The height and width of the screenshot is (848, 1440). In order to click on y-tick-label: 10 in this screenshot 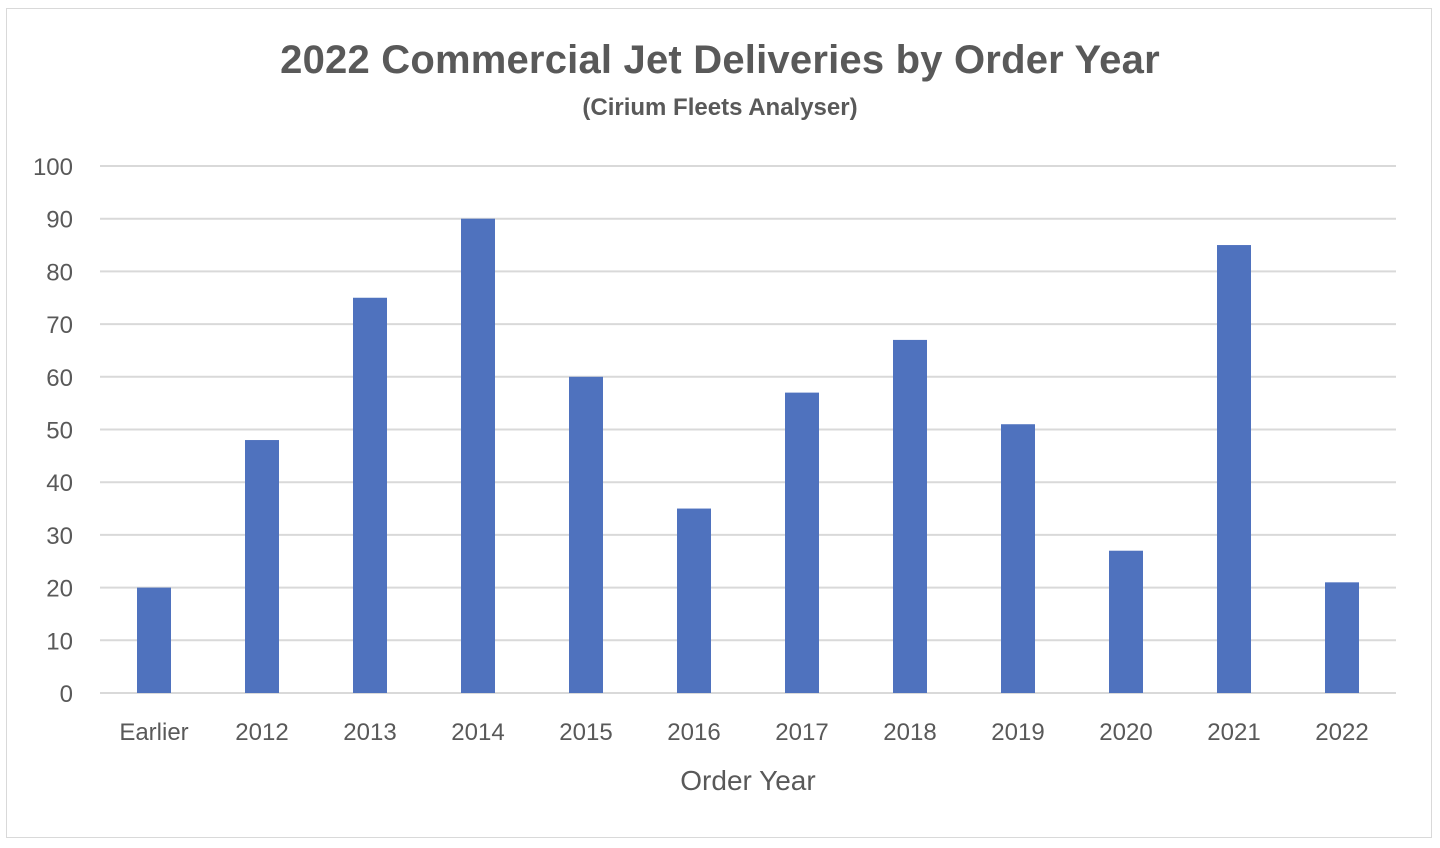, I will do `click(59, 641)`.